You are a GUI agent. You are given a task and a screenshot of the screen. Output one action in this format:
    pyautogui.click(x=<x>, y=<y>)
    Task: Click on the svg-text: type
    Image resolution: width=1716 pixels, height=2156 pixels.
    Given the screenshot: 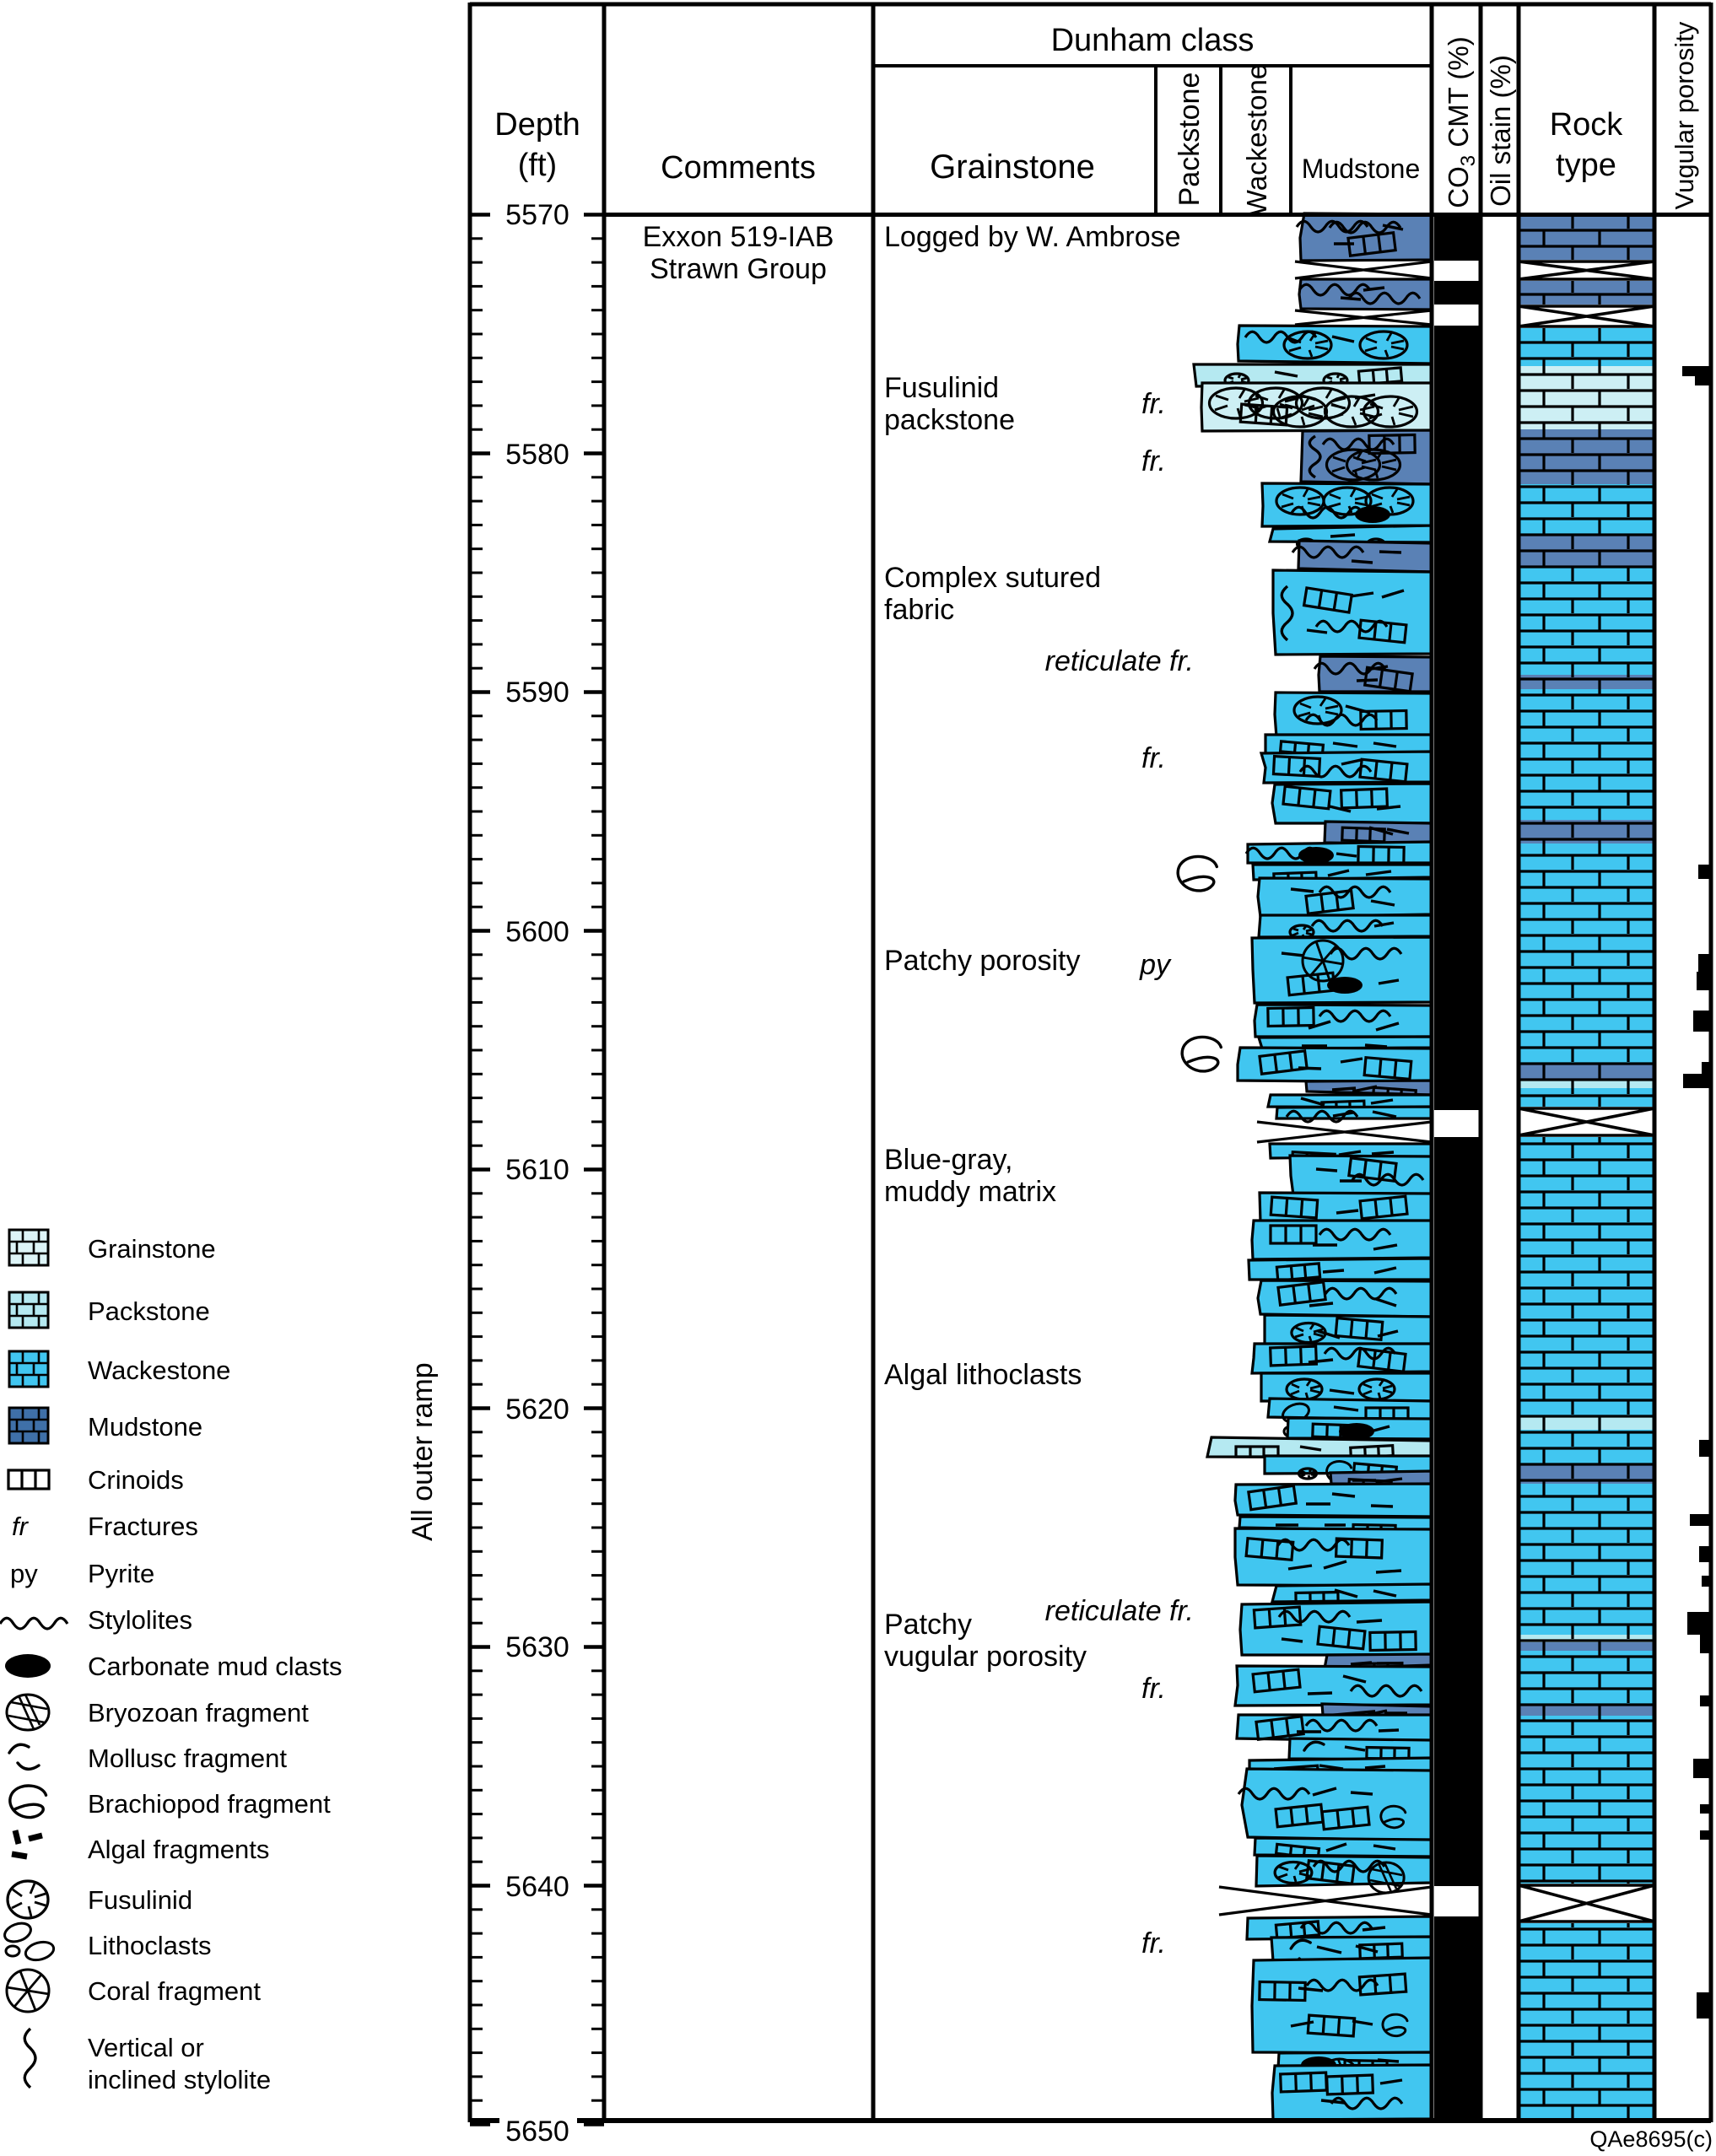 What is the action you would take?
    pyautogui.click(x=1586, y=165)
    